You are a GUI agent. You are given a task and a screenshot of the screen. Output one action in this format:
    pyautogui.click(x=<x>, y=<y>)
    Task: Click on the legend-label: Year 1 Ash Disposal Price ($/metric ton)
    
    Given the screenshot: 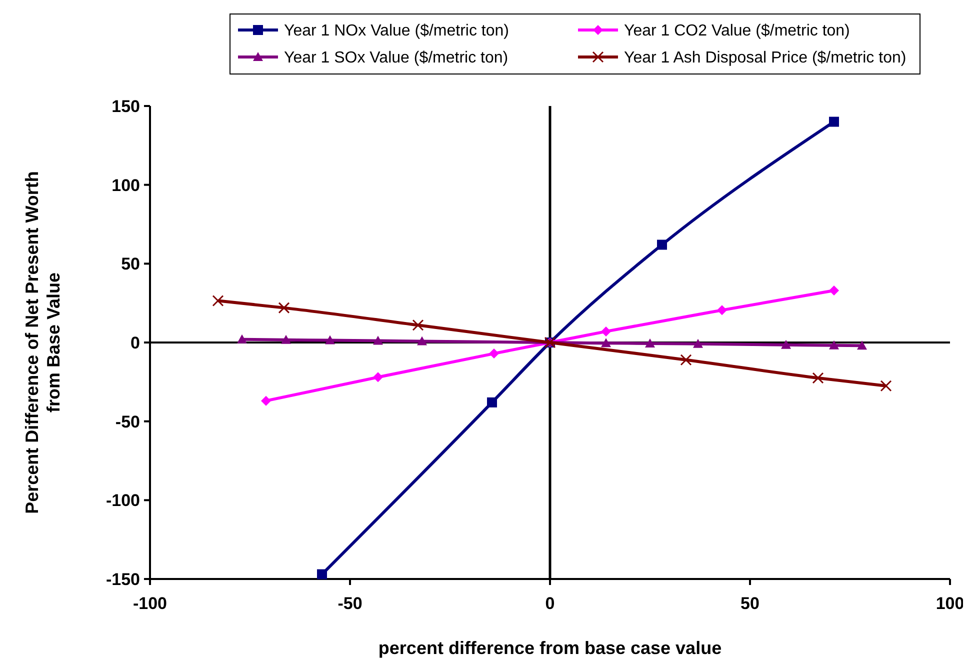 What is the action you would take?
    pyautogui.click(x=765, y=58)
    